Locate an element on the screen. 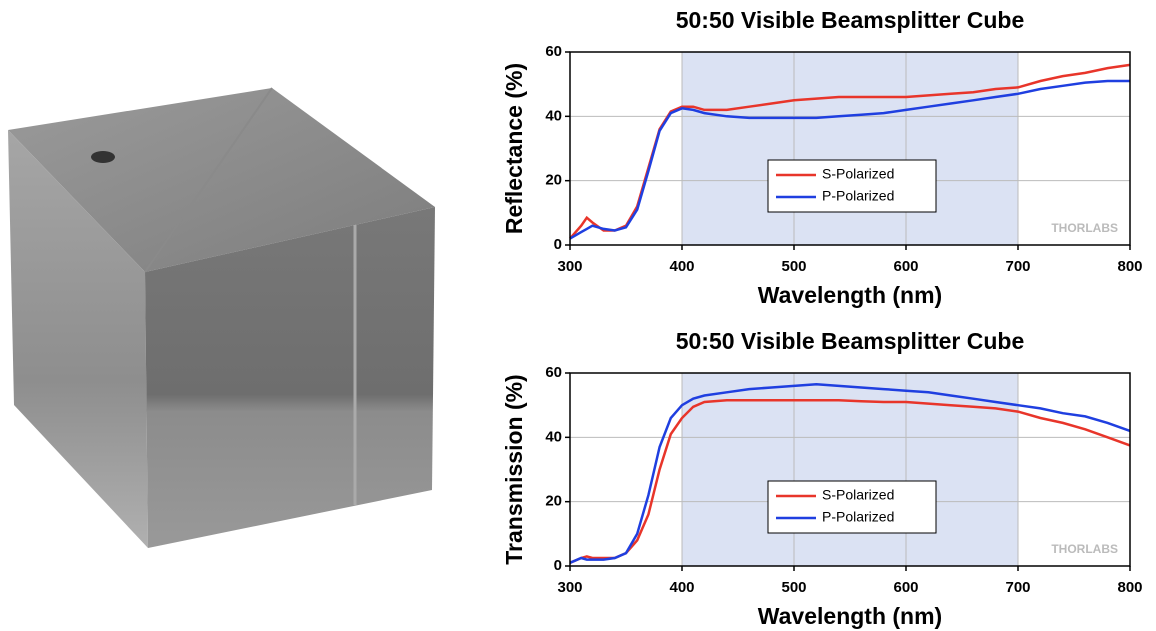  cube-mark is located at coordinates (103, 157).